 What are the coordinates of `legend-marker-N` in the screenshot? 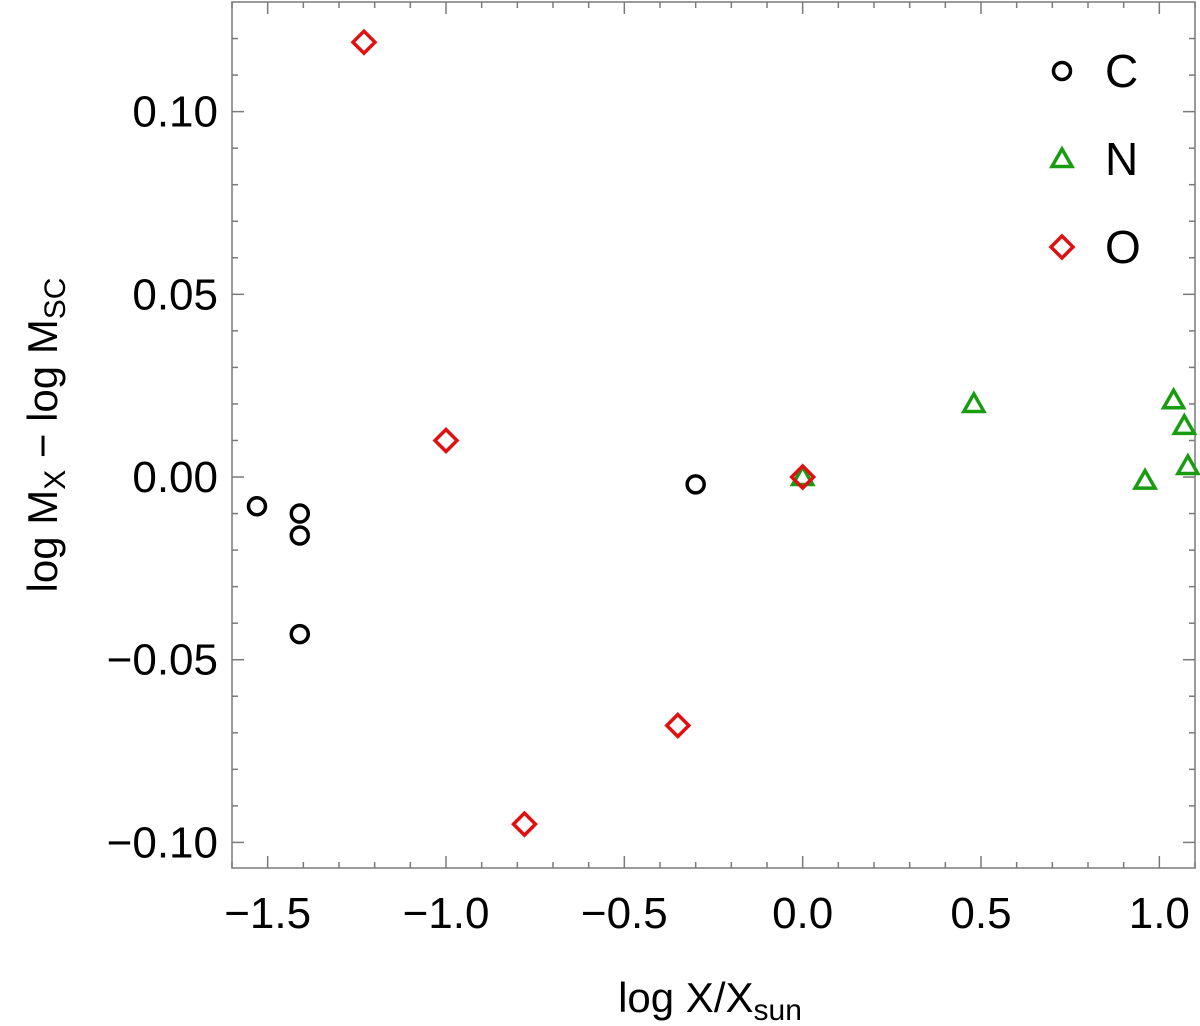 It's located at (1062, 157).